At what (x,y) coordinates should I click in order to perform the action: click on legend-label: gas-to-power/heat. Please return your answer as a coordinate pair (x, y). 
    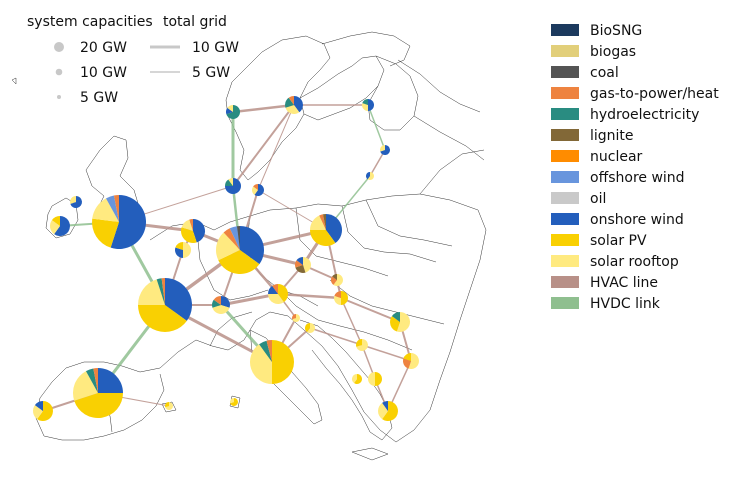
    Looking at the image, I should click on (654, 94).